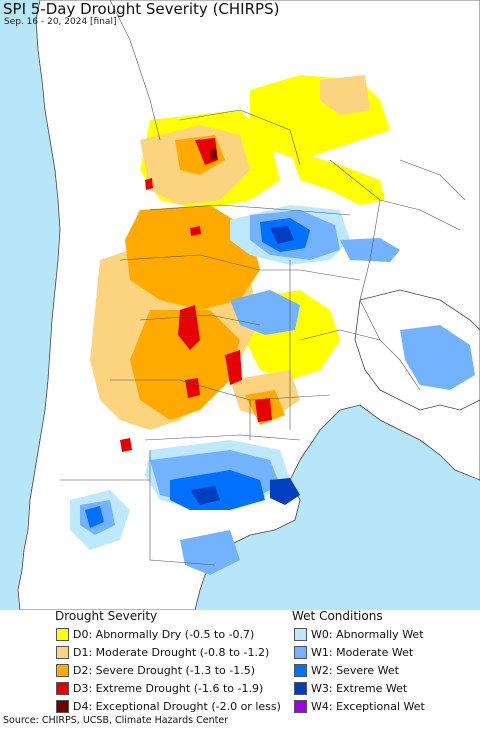  Describe the element at coordinates (62, 688) in the screenshot. I see `legend-swatch-d3` at that location.